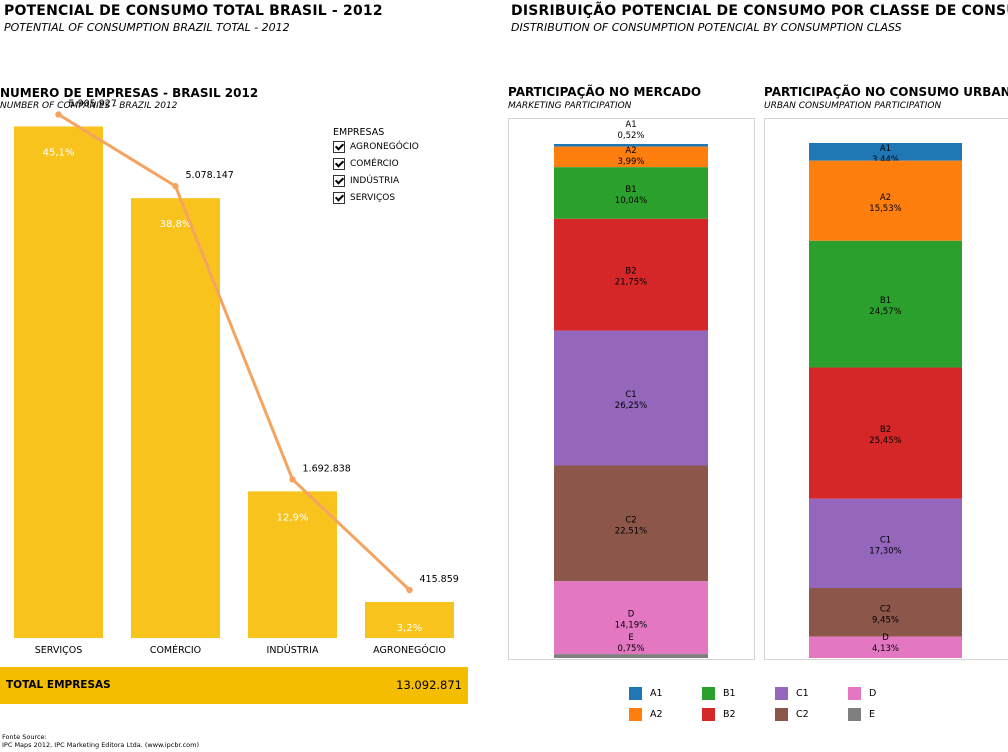  What do you see at coordinates (630, 125) in the screenshot?
I see `segment-class-label: A1` at bounding box center [630, 125].